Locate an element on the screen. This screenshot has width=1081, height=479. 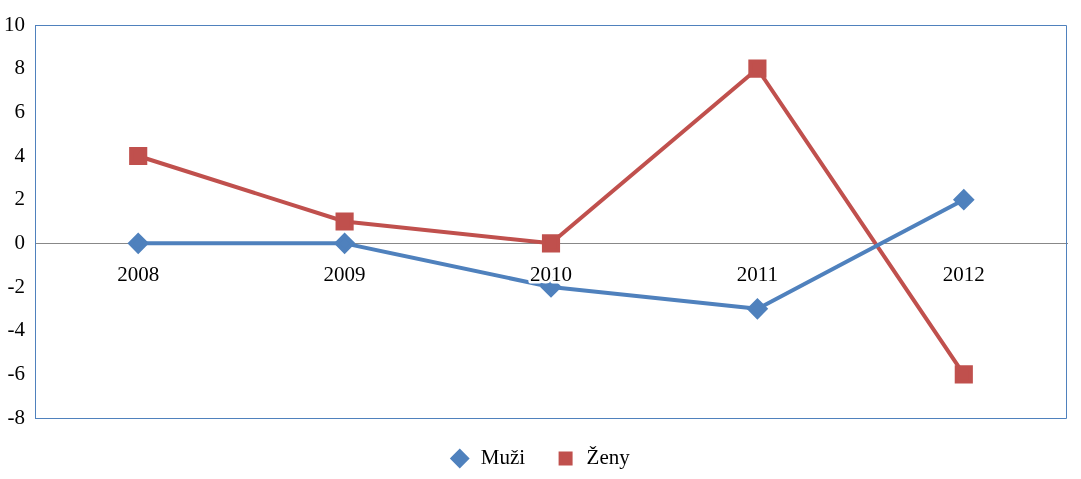
y-tick-label: -2 is located at coordinates (16, 285).